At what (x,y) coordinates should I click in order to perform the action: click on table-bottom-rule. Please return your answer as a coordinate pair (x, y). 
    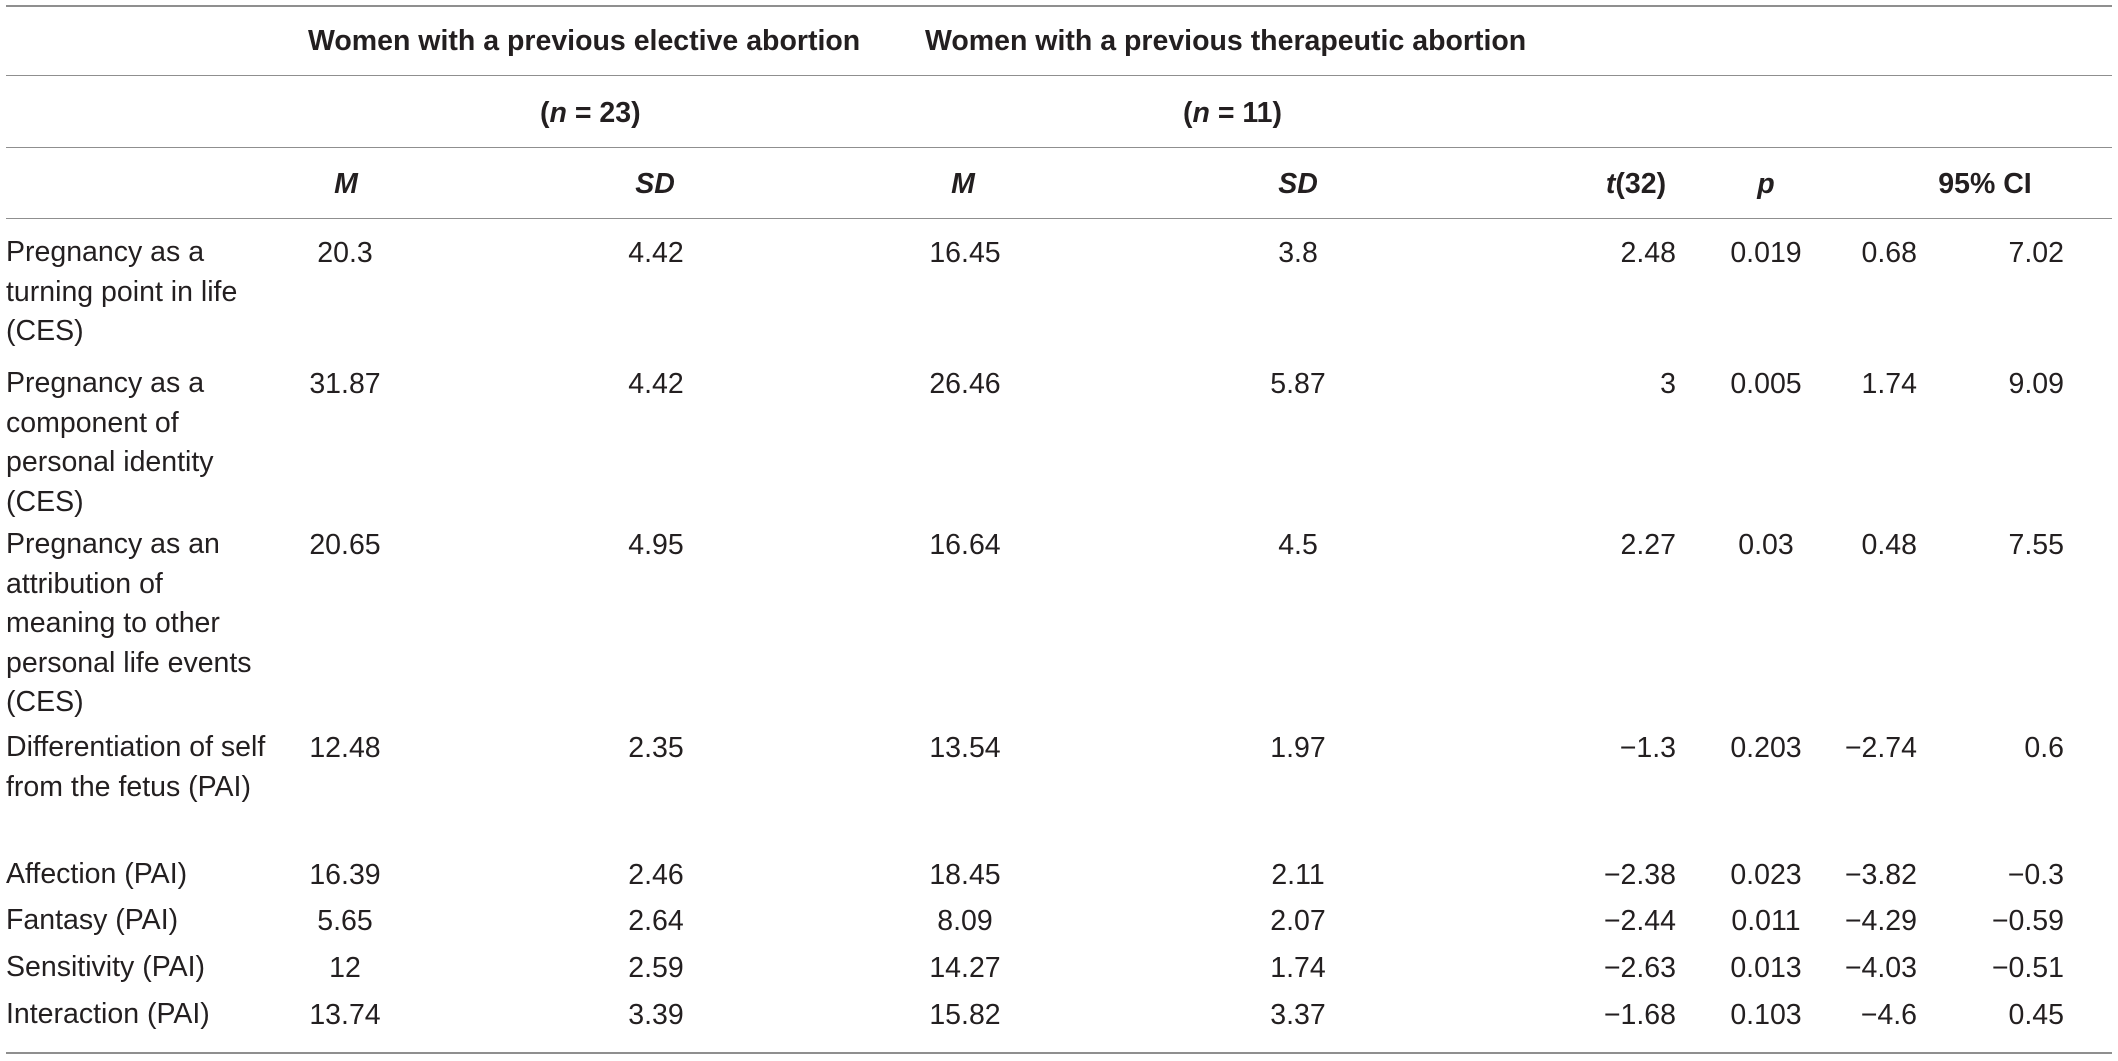
    Looking at the image, I should click on (1059, 1053).